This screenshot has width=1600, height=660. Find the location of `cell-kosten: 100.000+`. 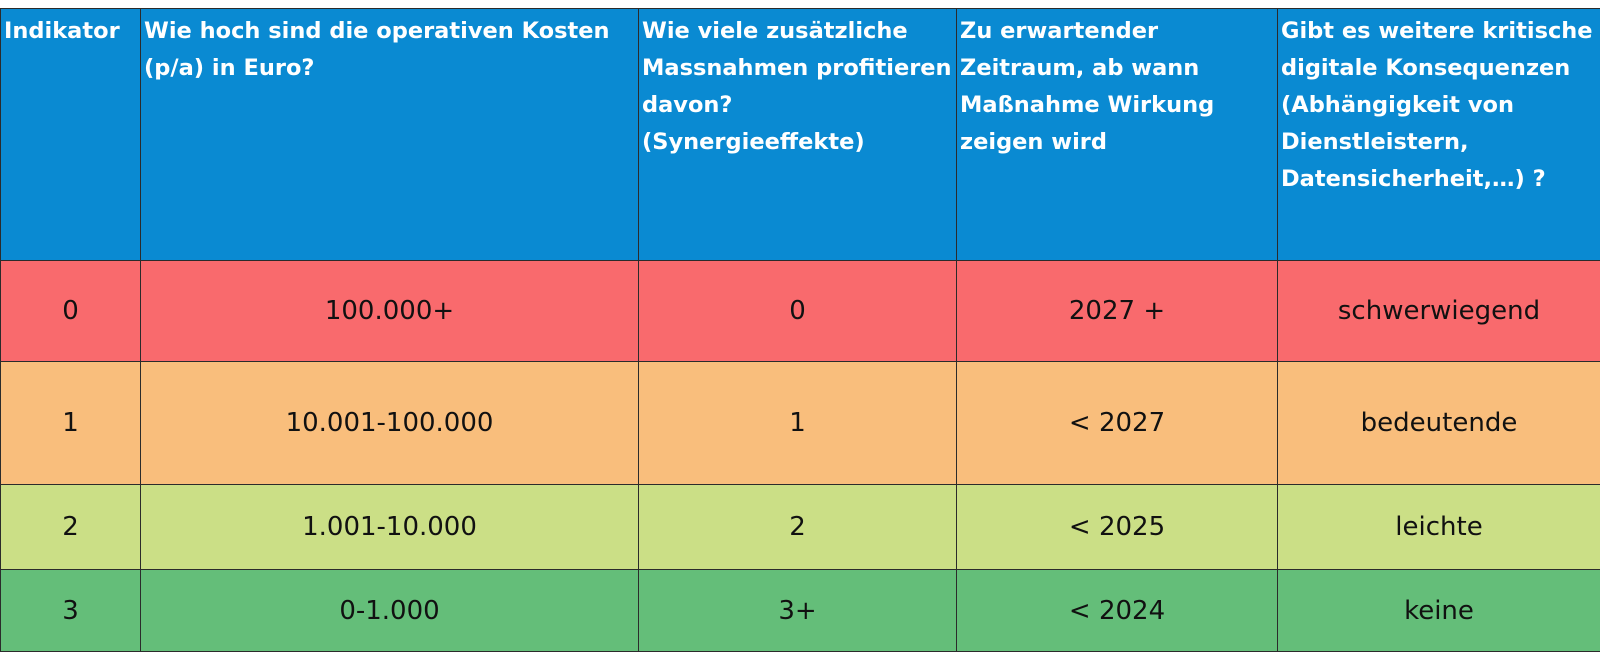

cell-kosten: 100.000+ is located at coordinates (389, 311).